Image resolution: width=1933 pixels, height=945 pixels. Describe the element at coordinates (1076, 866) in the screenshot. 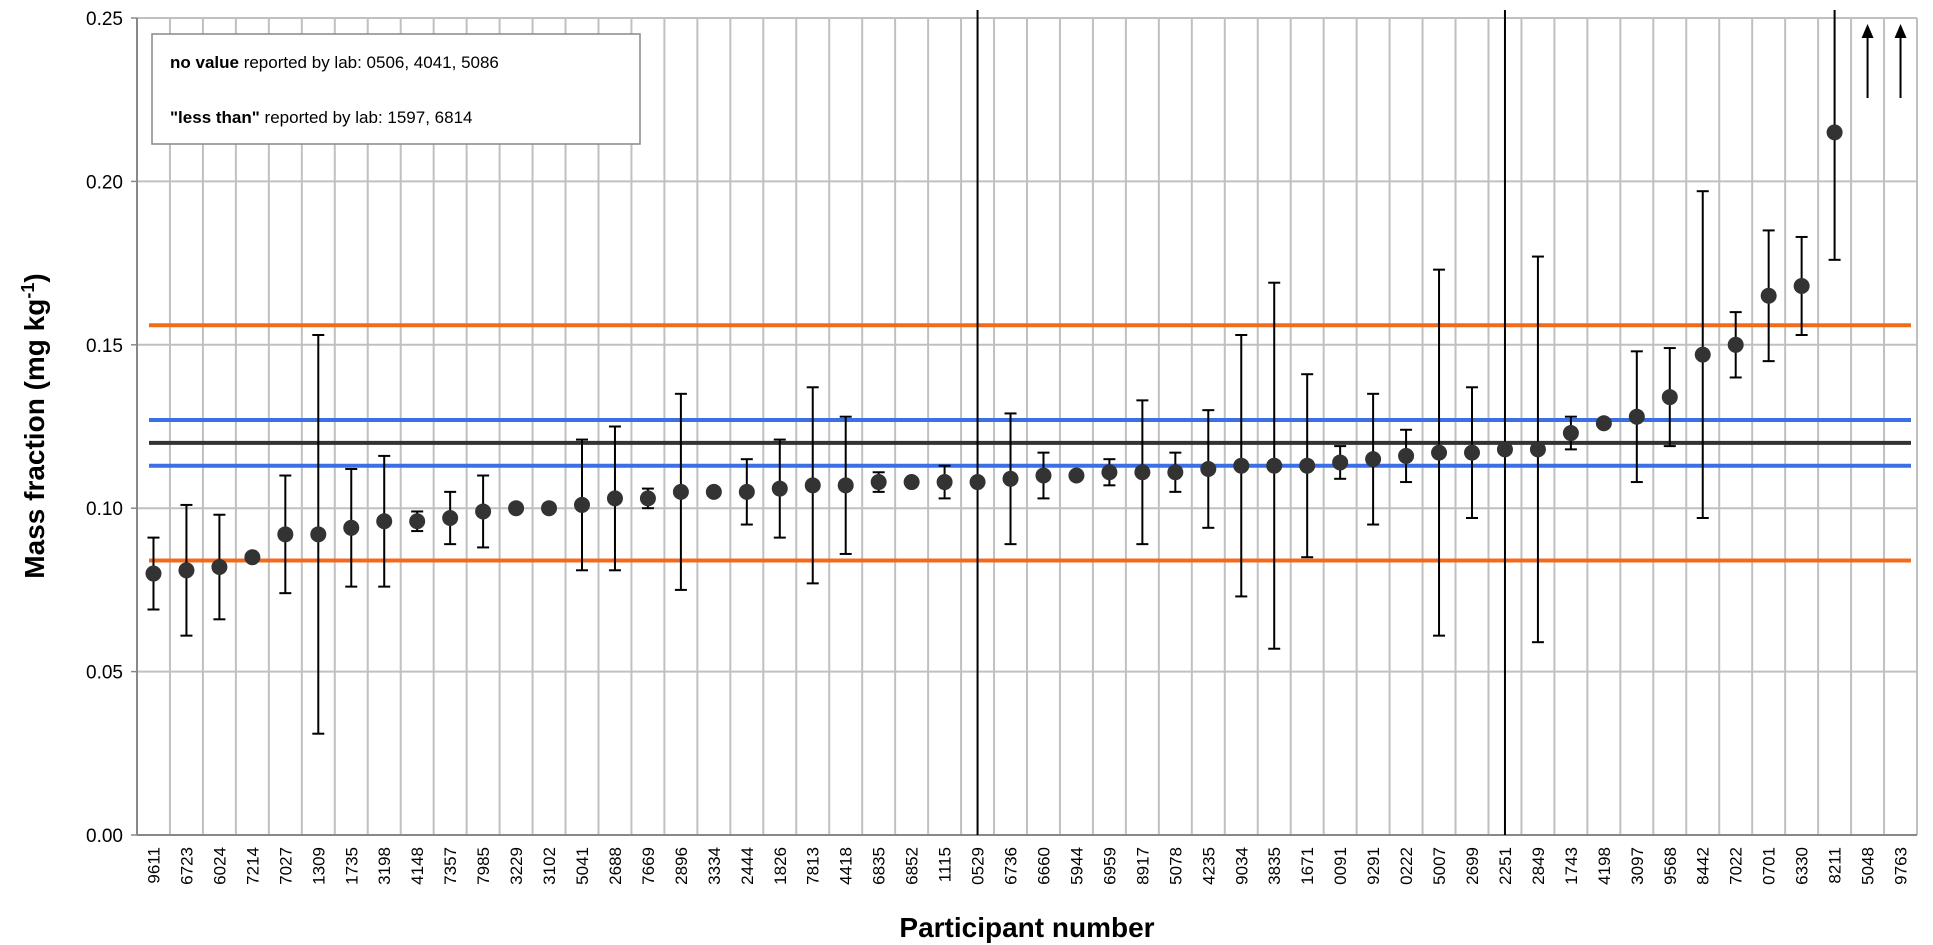

I see `x-tick-label: 5944` at that location.